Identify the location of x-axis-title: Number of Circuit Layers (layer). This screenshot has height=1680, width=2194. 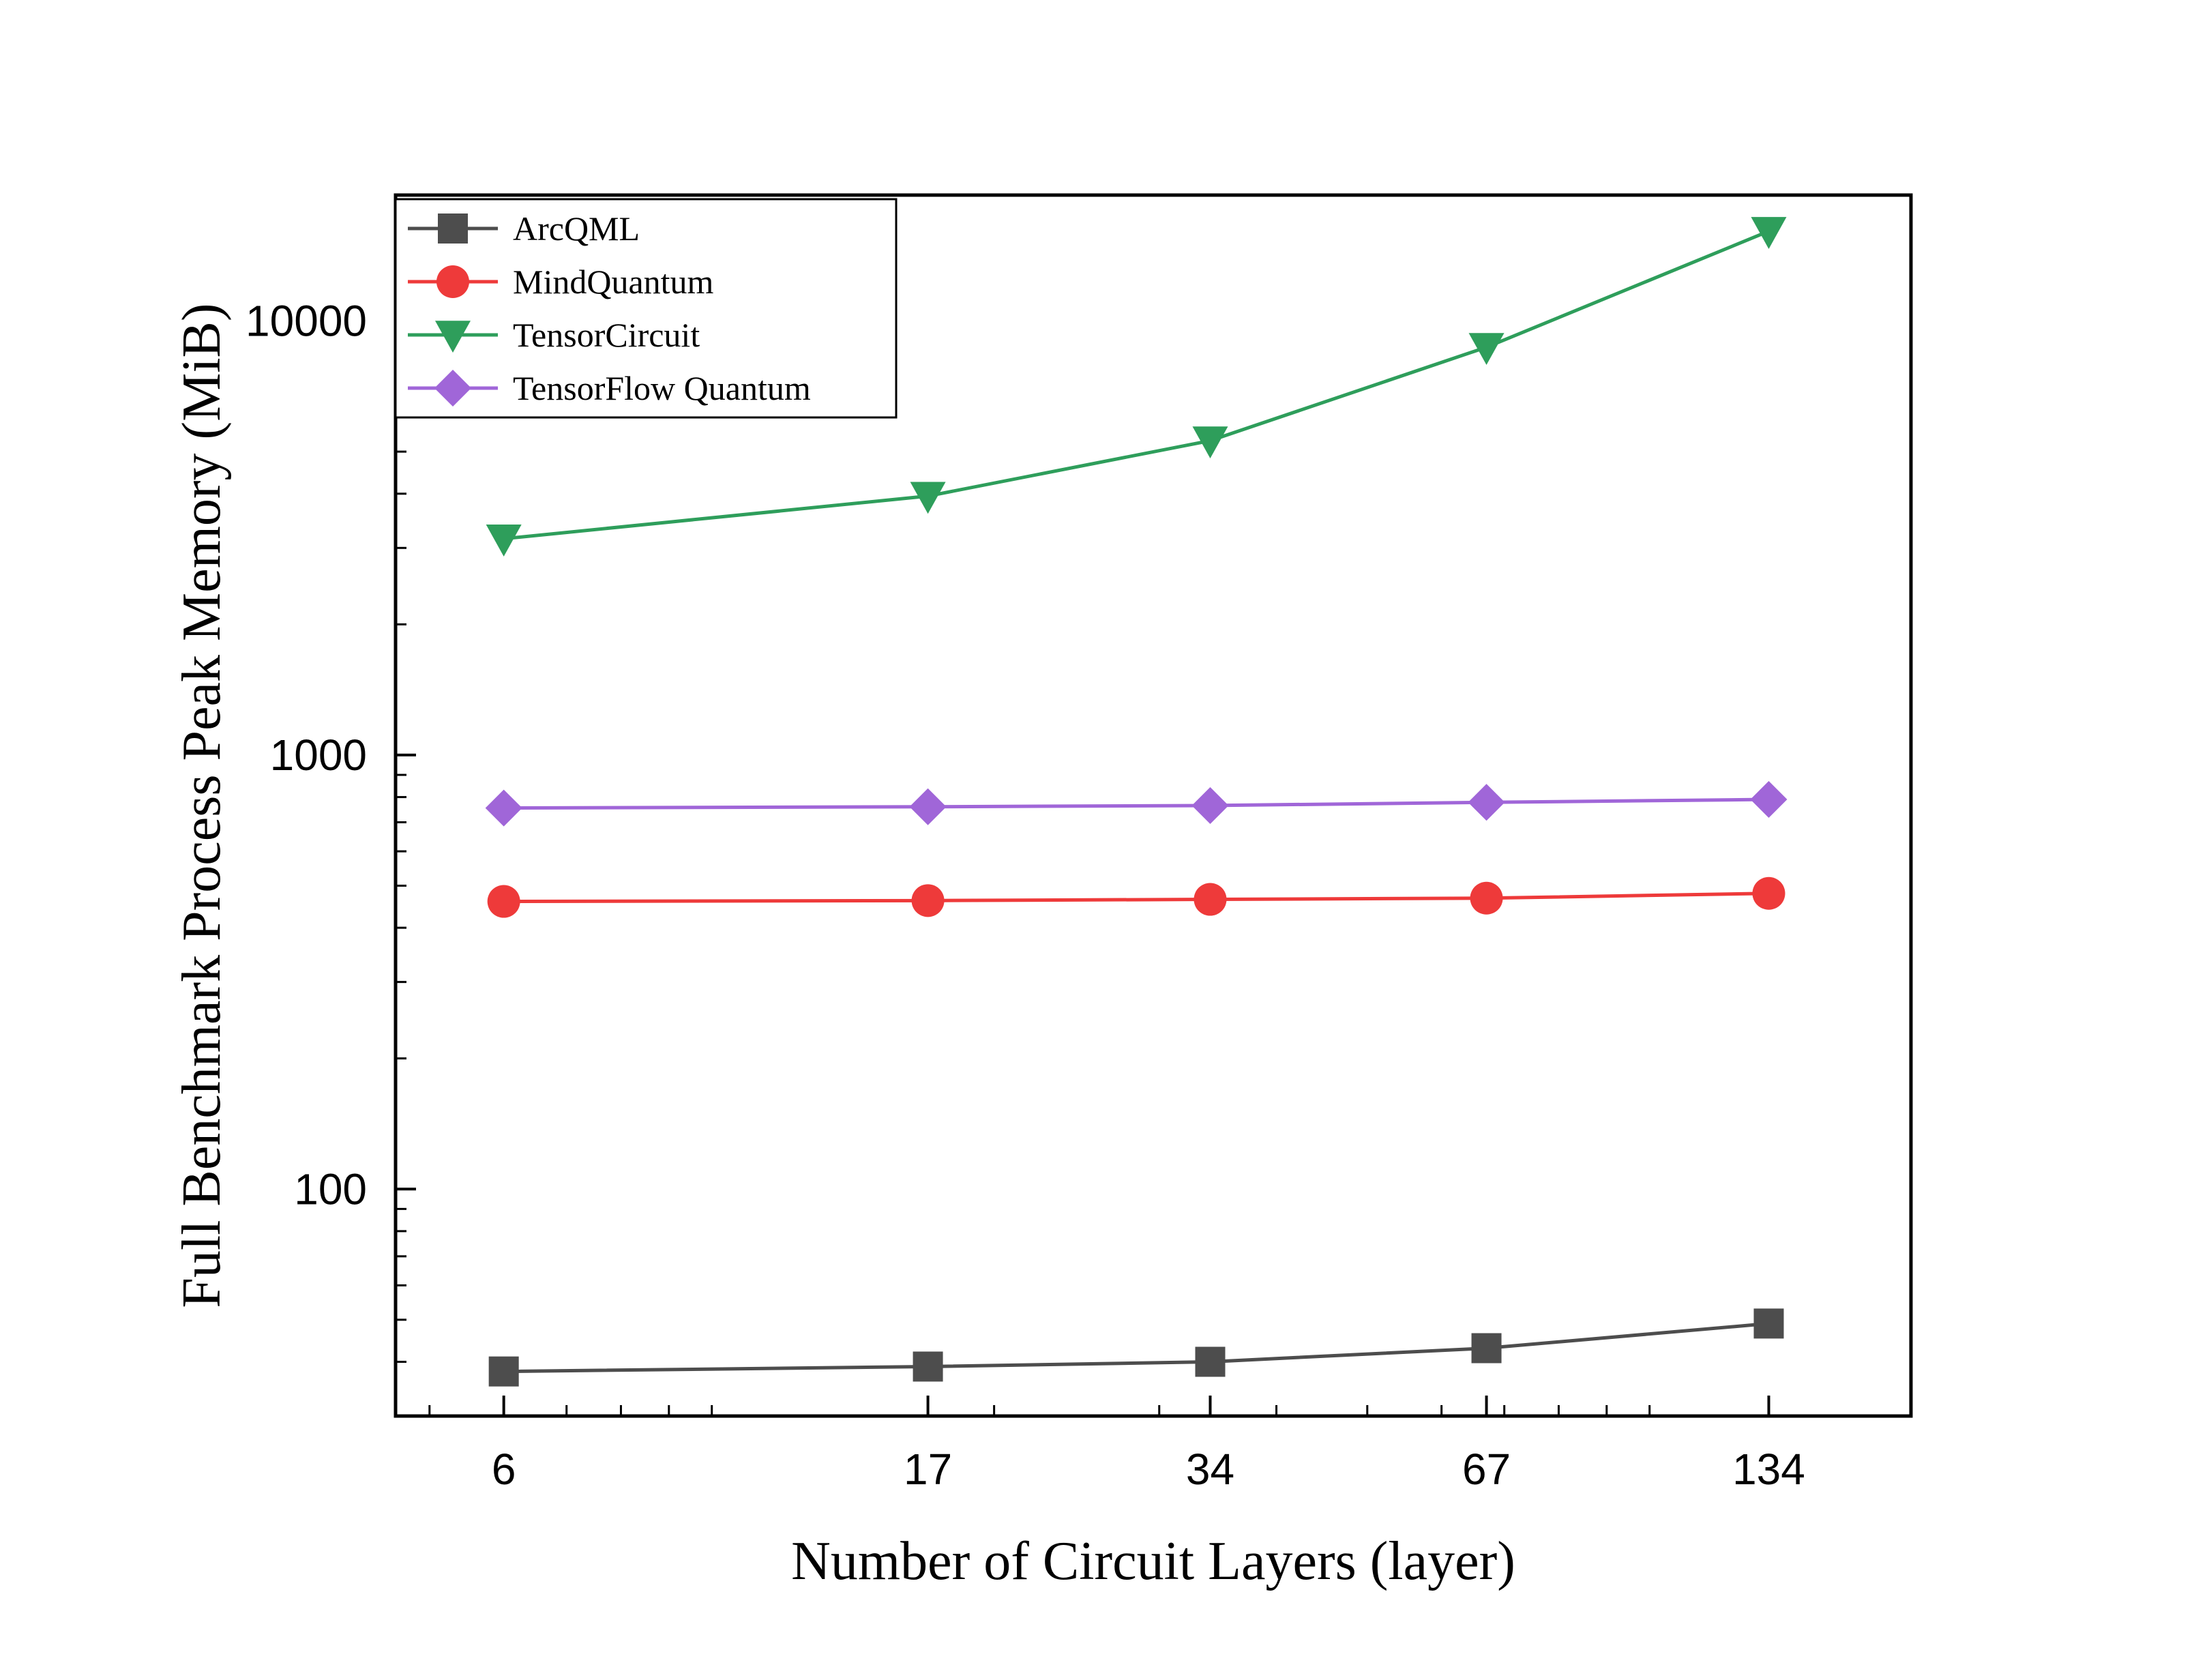
(1153, 1561).